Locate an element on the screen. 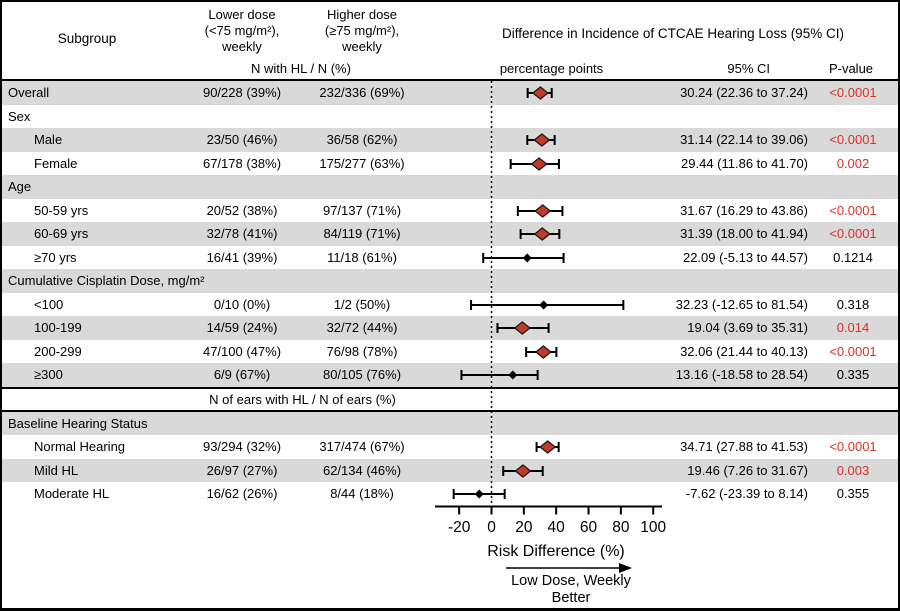 The image size is (900, 611). subgroup-label: 100-199 is located at coordinates (58, 327).